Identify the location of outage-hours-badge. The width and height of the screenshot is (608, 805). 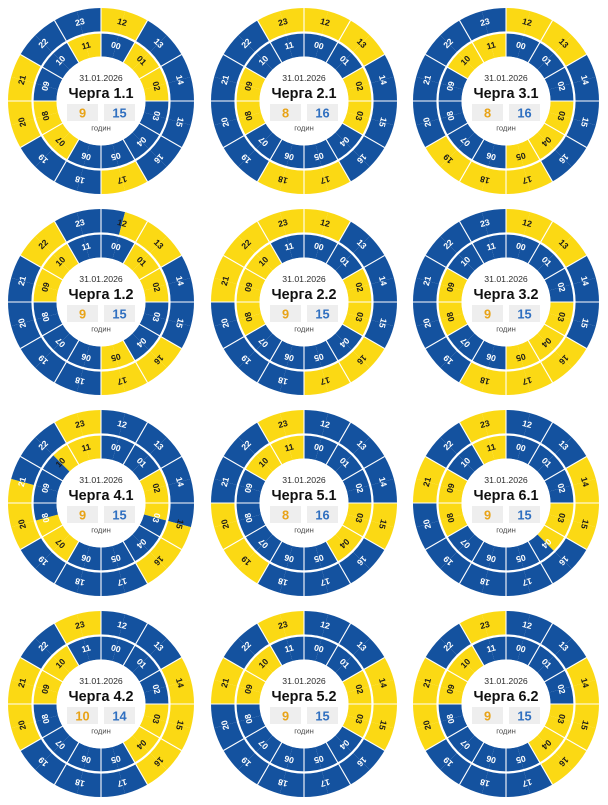
(83, 515).